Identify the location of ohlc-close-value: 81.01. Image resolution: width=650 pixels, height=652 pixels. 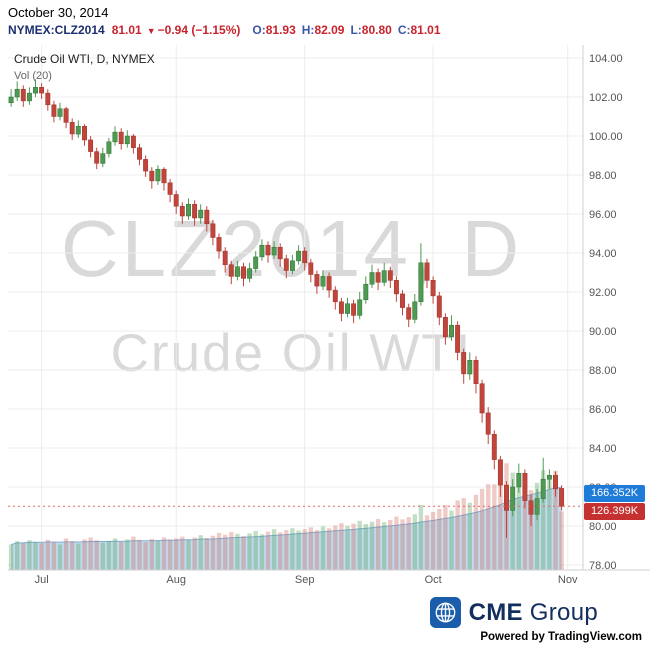
(425, 30).